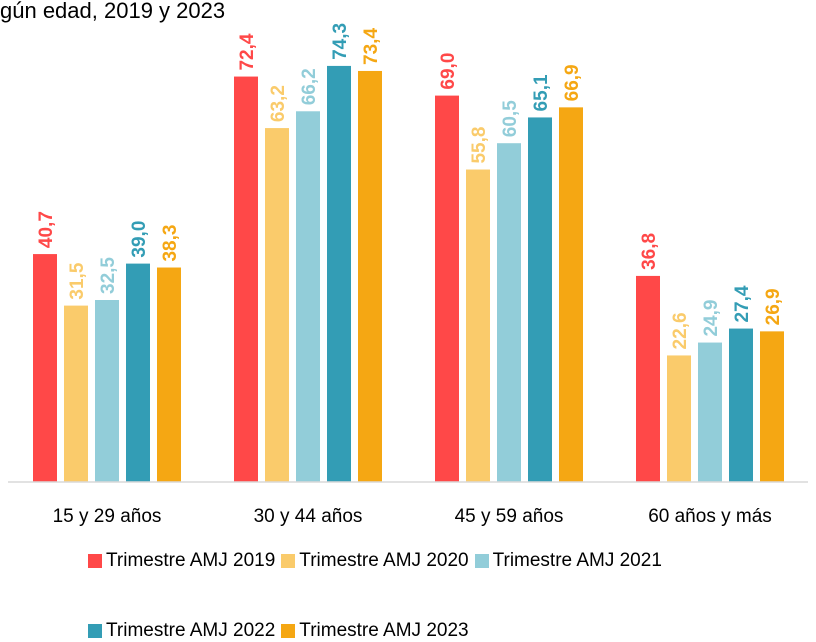 Image resolution: width=816 pixels, height=642 pixels. I want to click on legend-label-2023: Trimestre AMJ 2023, so click(384, 630).